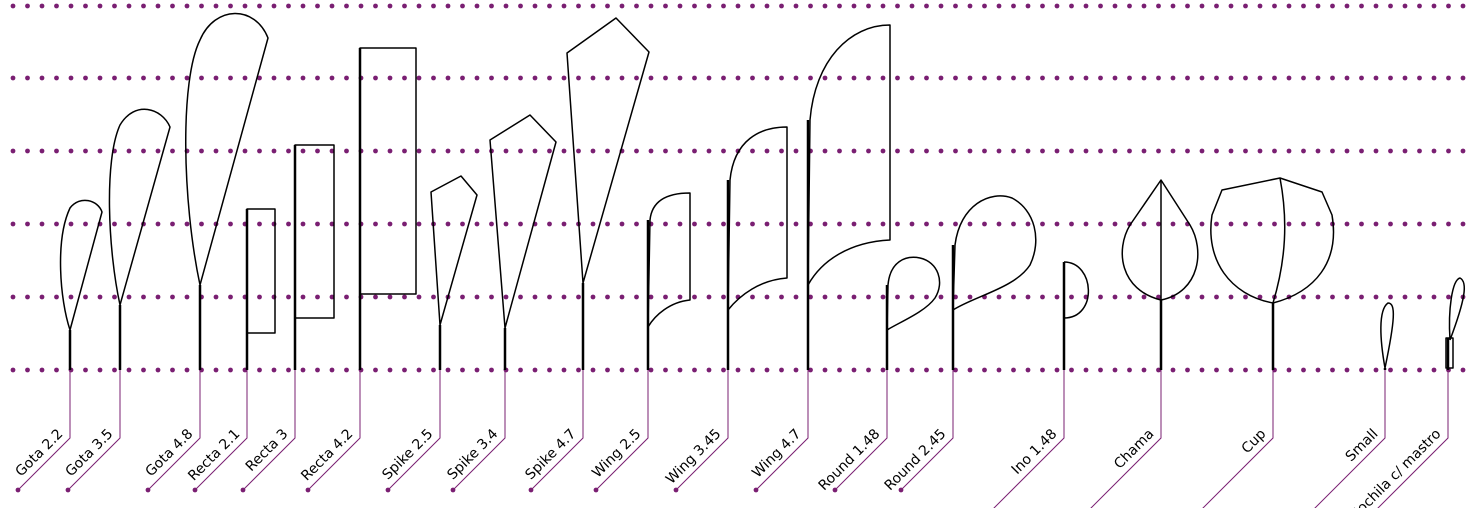  Describe the element at coordinates (616, 453) in the screenshot. I see `flag-label: Wing 2.5` at that location.